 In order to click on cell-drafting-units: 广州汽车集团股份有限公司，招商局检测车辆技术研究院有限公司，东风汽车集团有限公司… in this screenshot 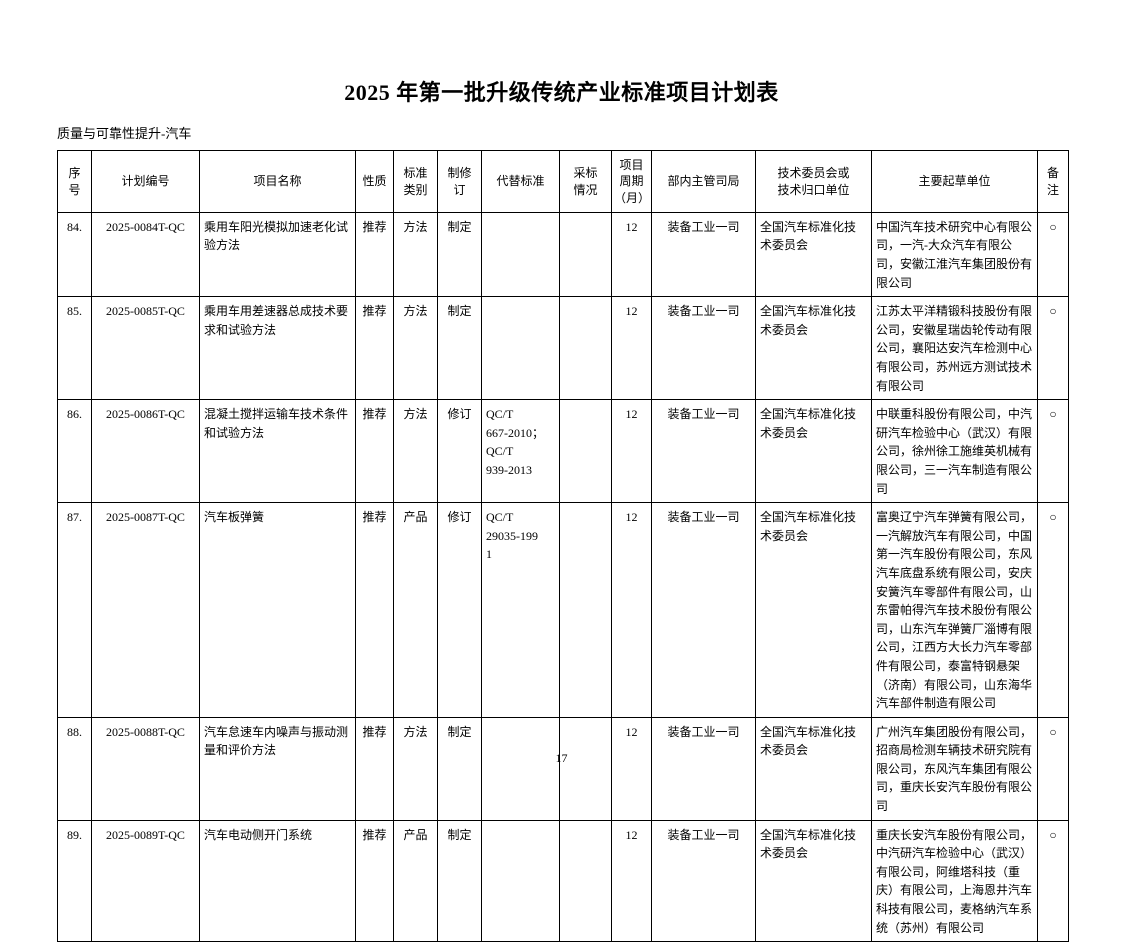, I will do `click(954, 768)`.